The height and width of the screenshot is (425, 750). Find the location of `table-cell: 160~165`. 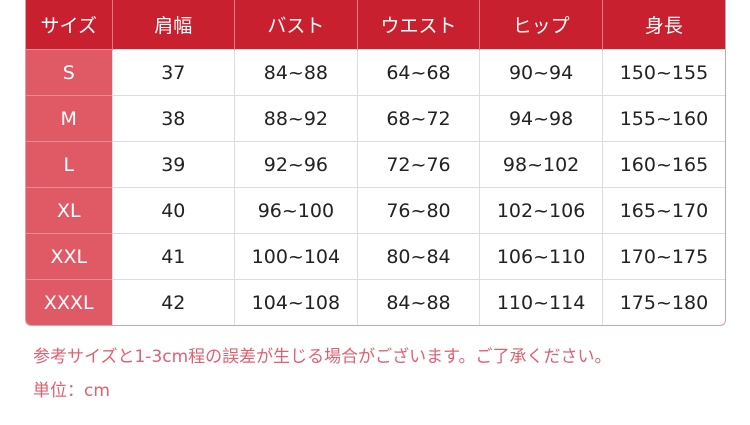

table-cell: 160~165 is located at coordinates (663, 164).